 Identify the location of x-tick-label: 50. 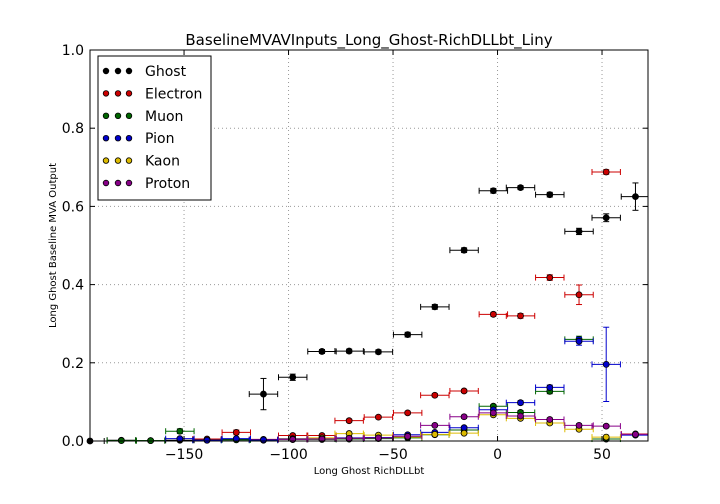
(602, 455).